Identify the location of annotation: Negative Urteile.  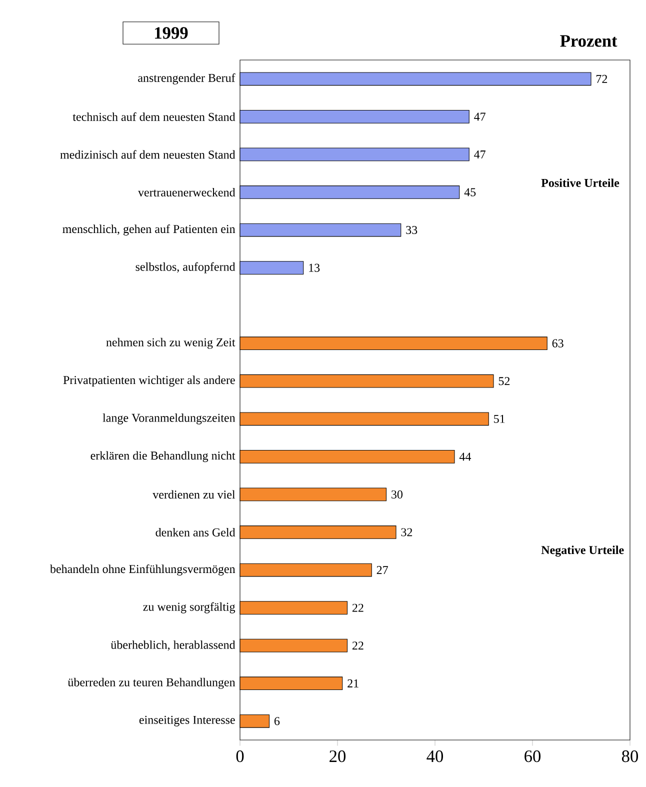
(582, 551).